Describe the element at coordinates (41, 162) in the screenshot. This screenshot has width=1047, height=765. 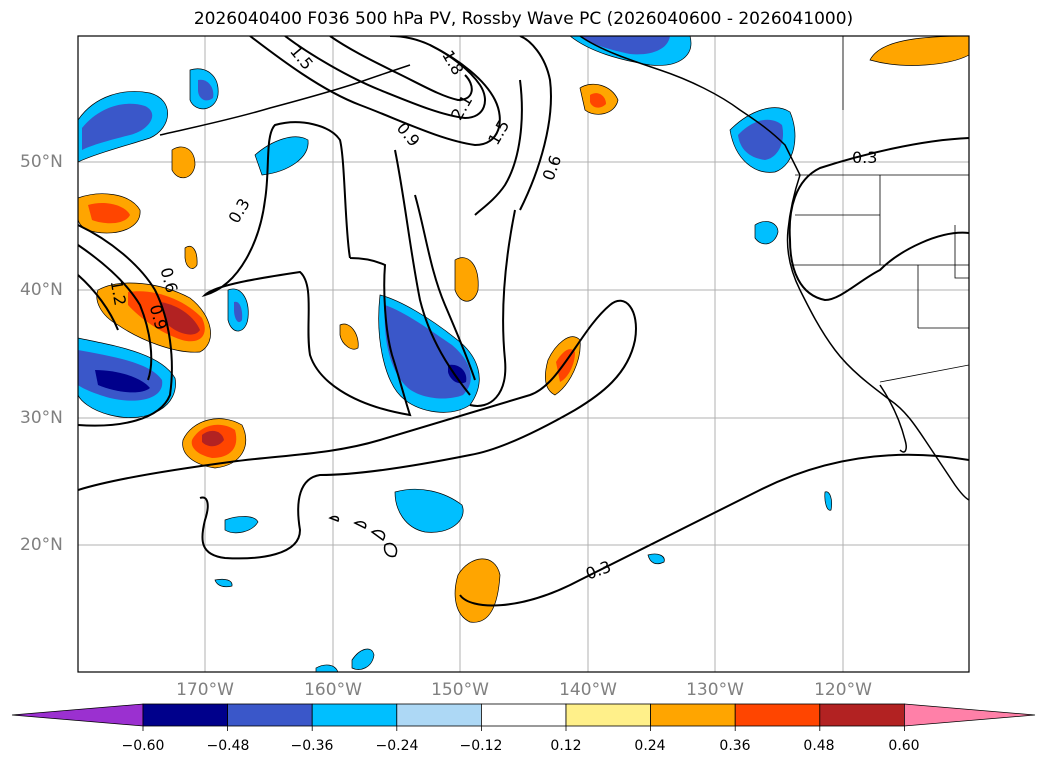
I see `lat-label-50n: 50°N` at that location.